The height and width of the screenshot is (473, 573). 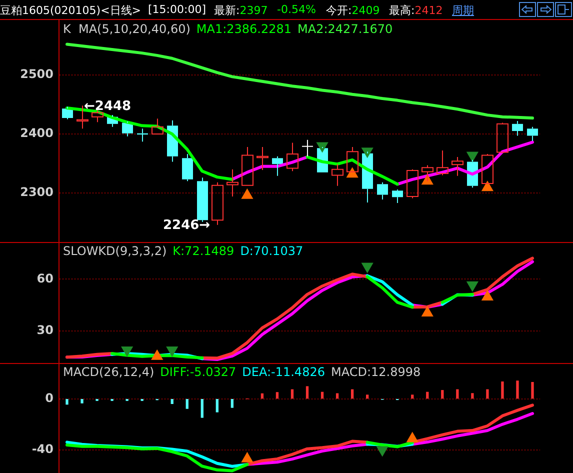 What do you see at coordinates (177, 9) in the screenshot?
I see `text: [15:00:00]` at bounding box center [177, 9].